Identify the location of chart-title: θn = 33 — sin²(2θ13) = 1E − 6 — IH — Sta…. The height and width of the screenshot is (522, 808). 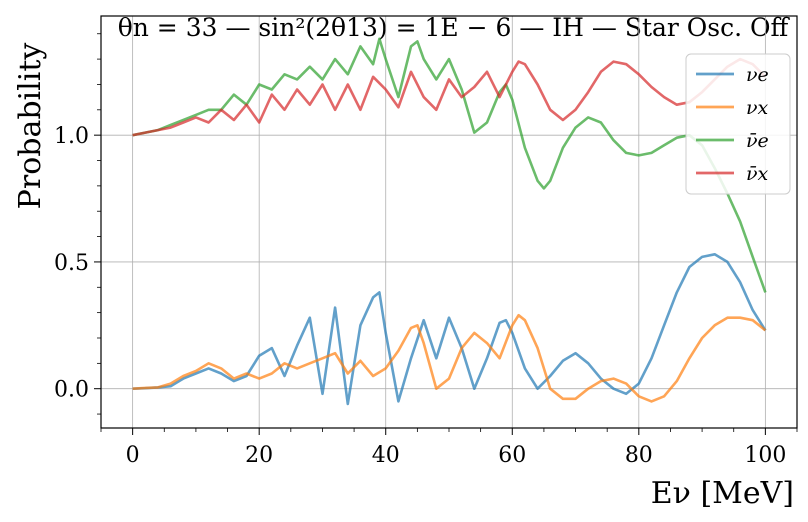
(454, 27).